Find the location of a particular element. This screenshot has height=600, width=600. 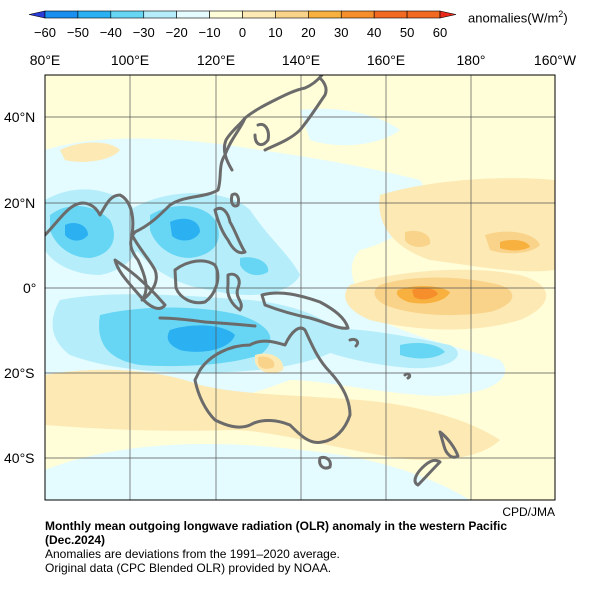

colorbar-tick-label: 50 is located at coordinates (407, 32).